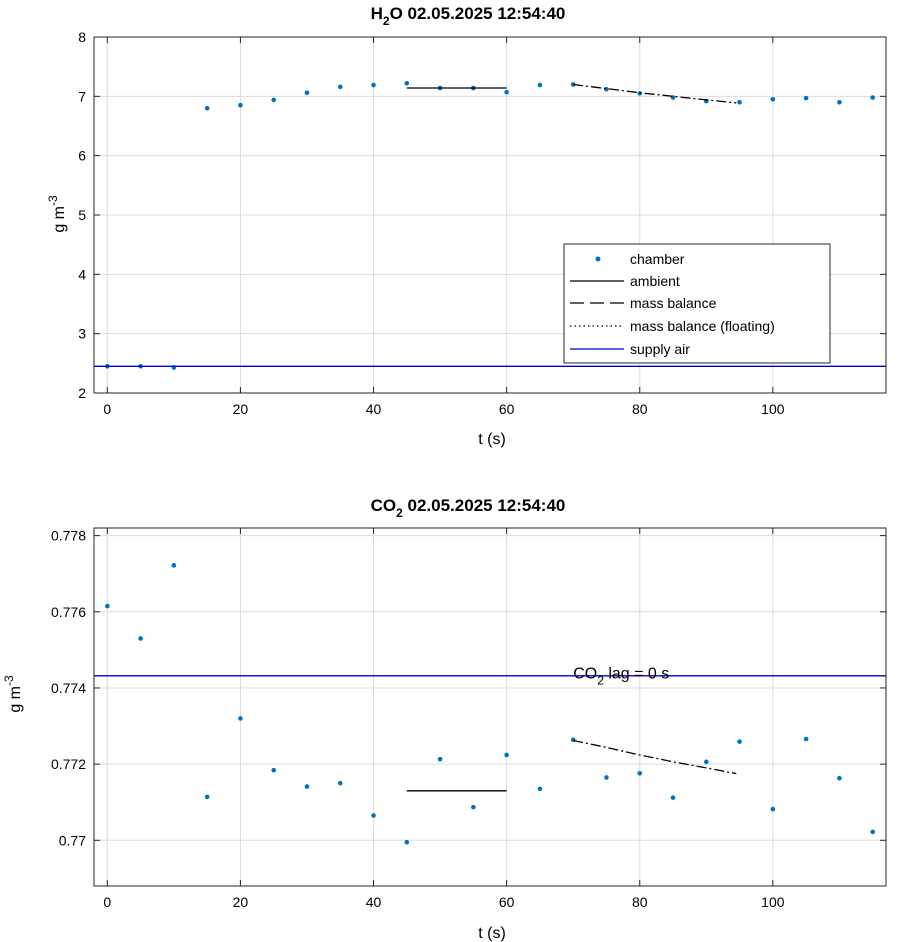 The height and width of the screenshot is (942, 900). I want to click on y-tick-label: 0.778, so click(68, 536).